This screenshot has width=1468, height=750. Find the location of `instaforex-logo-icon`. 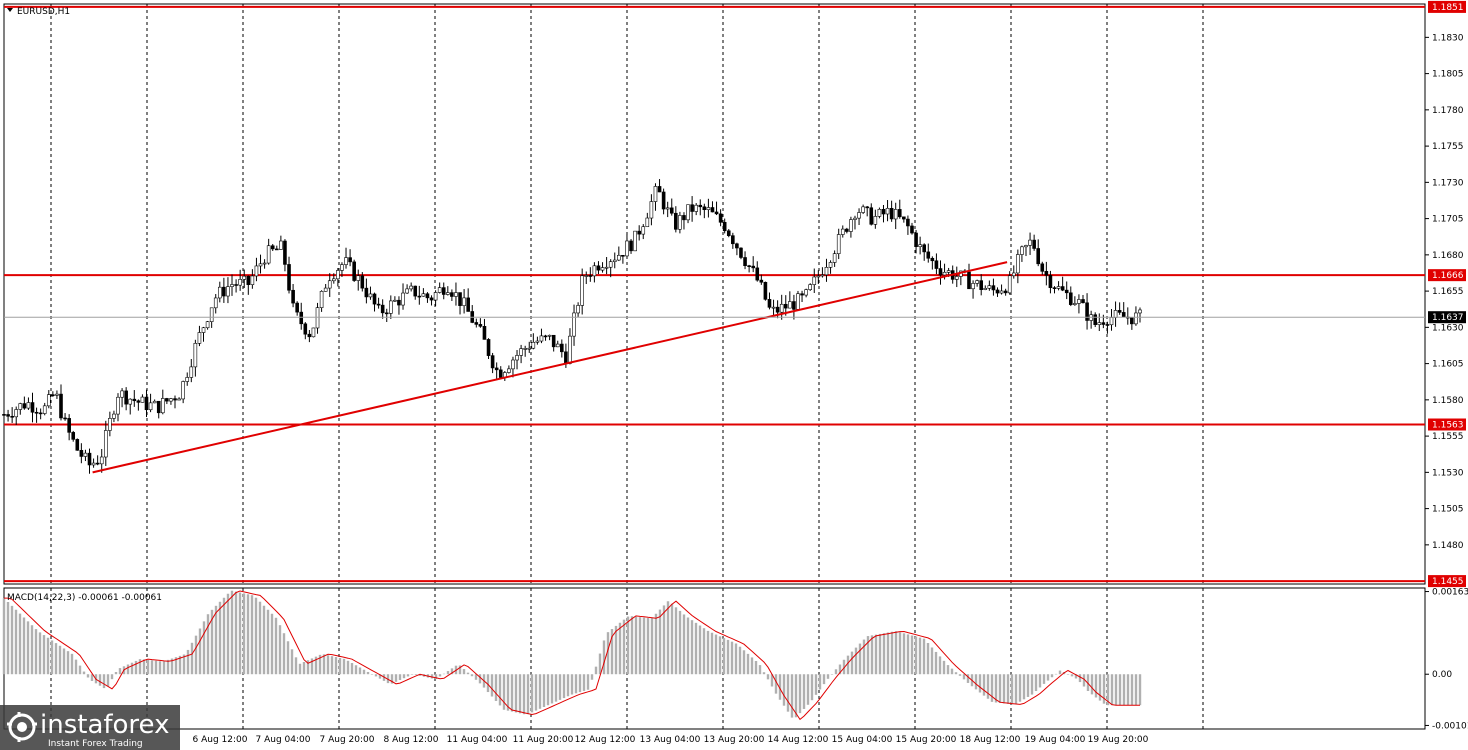

instaforex-logo-icon is located at coordinates (22, 727).